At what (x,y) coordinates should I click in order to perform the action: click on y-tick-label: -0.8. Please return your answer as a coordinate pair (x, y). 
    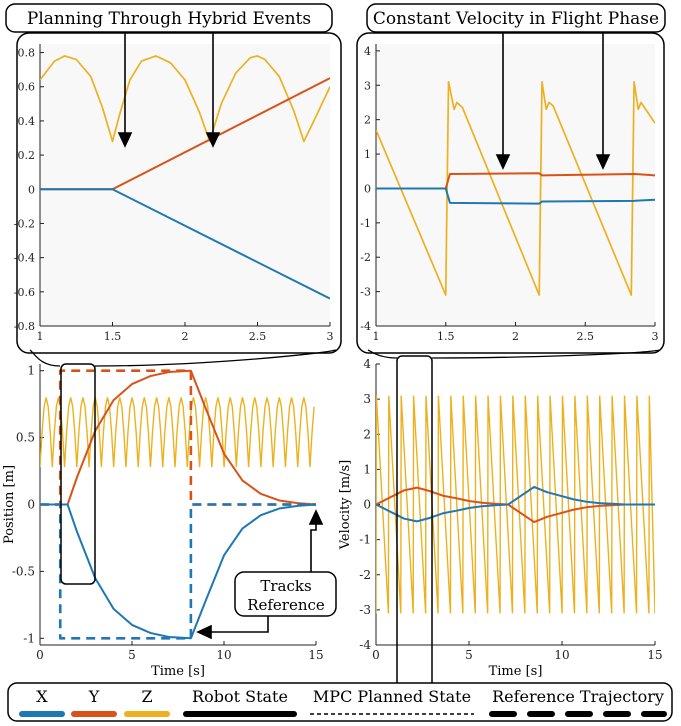
    Looking at the image, I should click on (24, 326).